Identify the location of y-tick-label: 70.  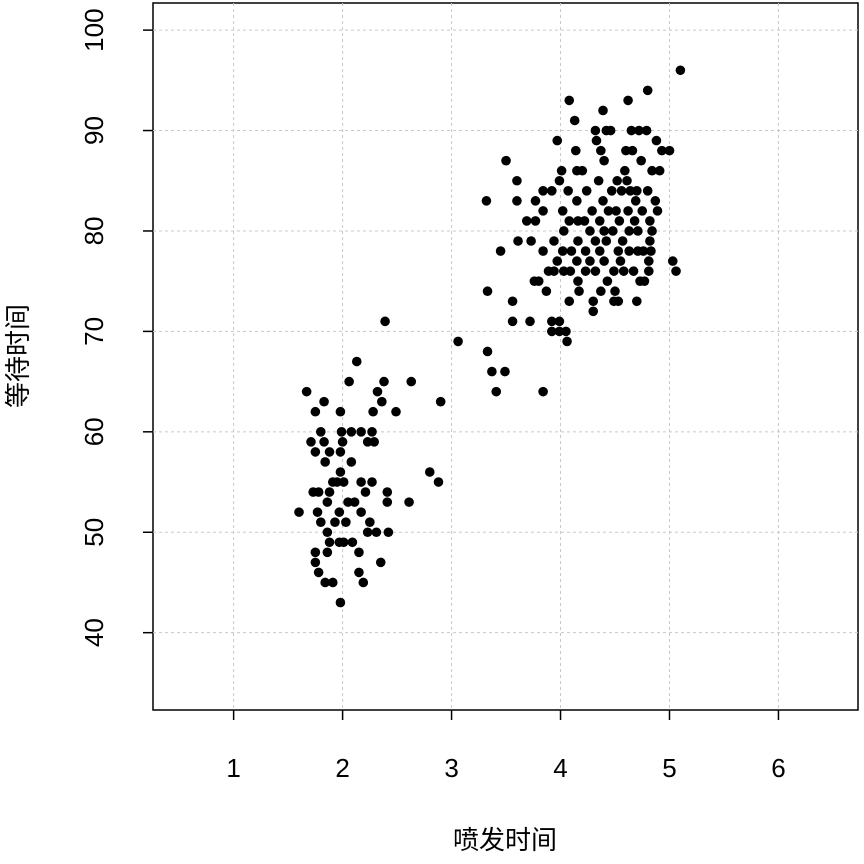
(94, 331).